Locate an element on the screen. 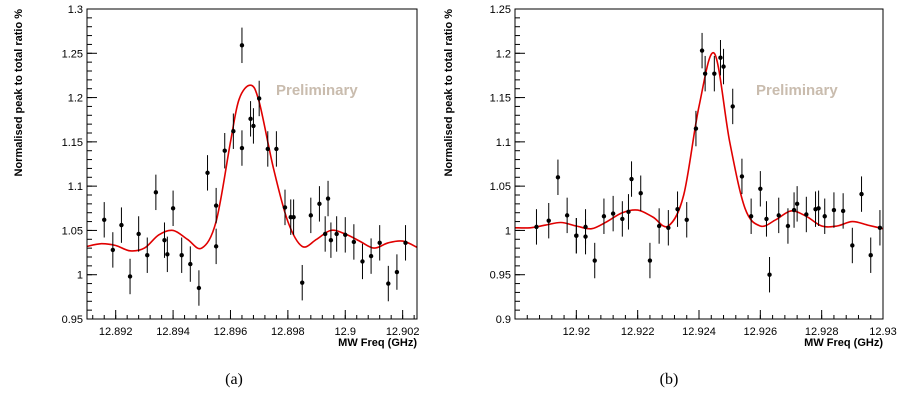  y-tick-label: 1.3 is located at coordinates (75, 10).